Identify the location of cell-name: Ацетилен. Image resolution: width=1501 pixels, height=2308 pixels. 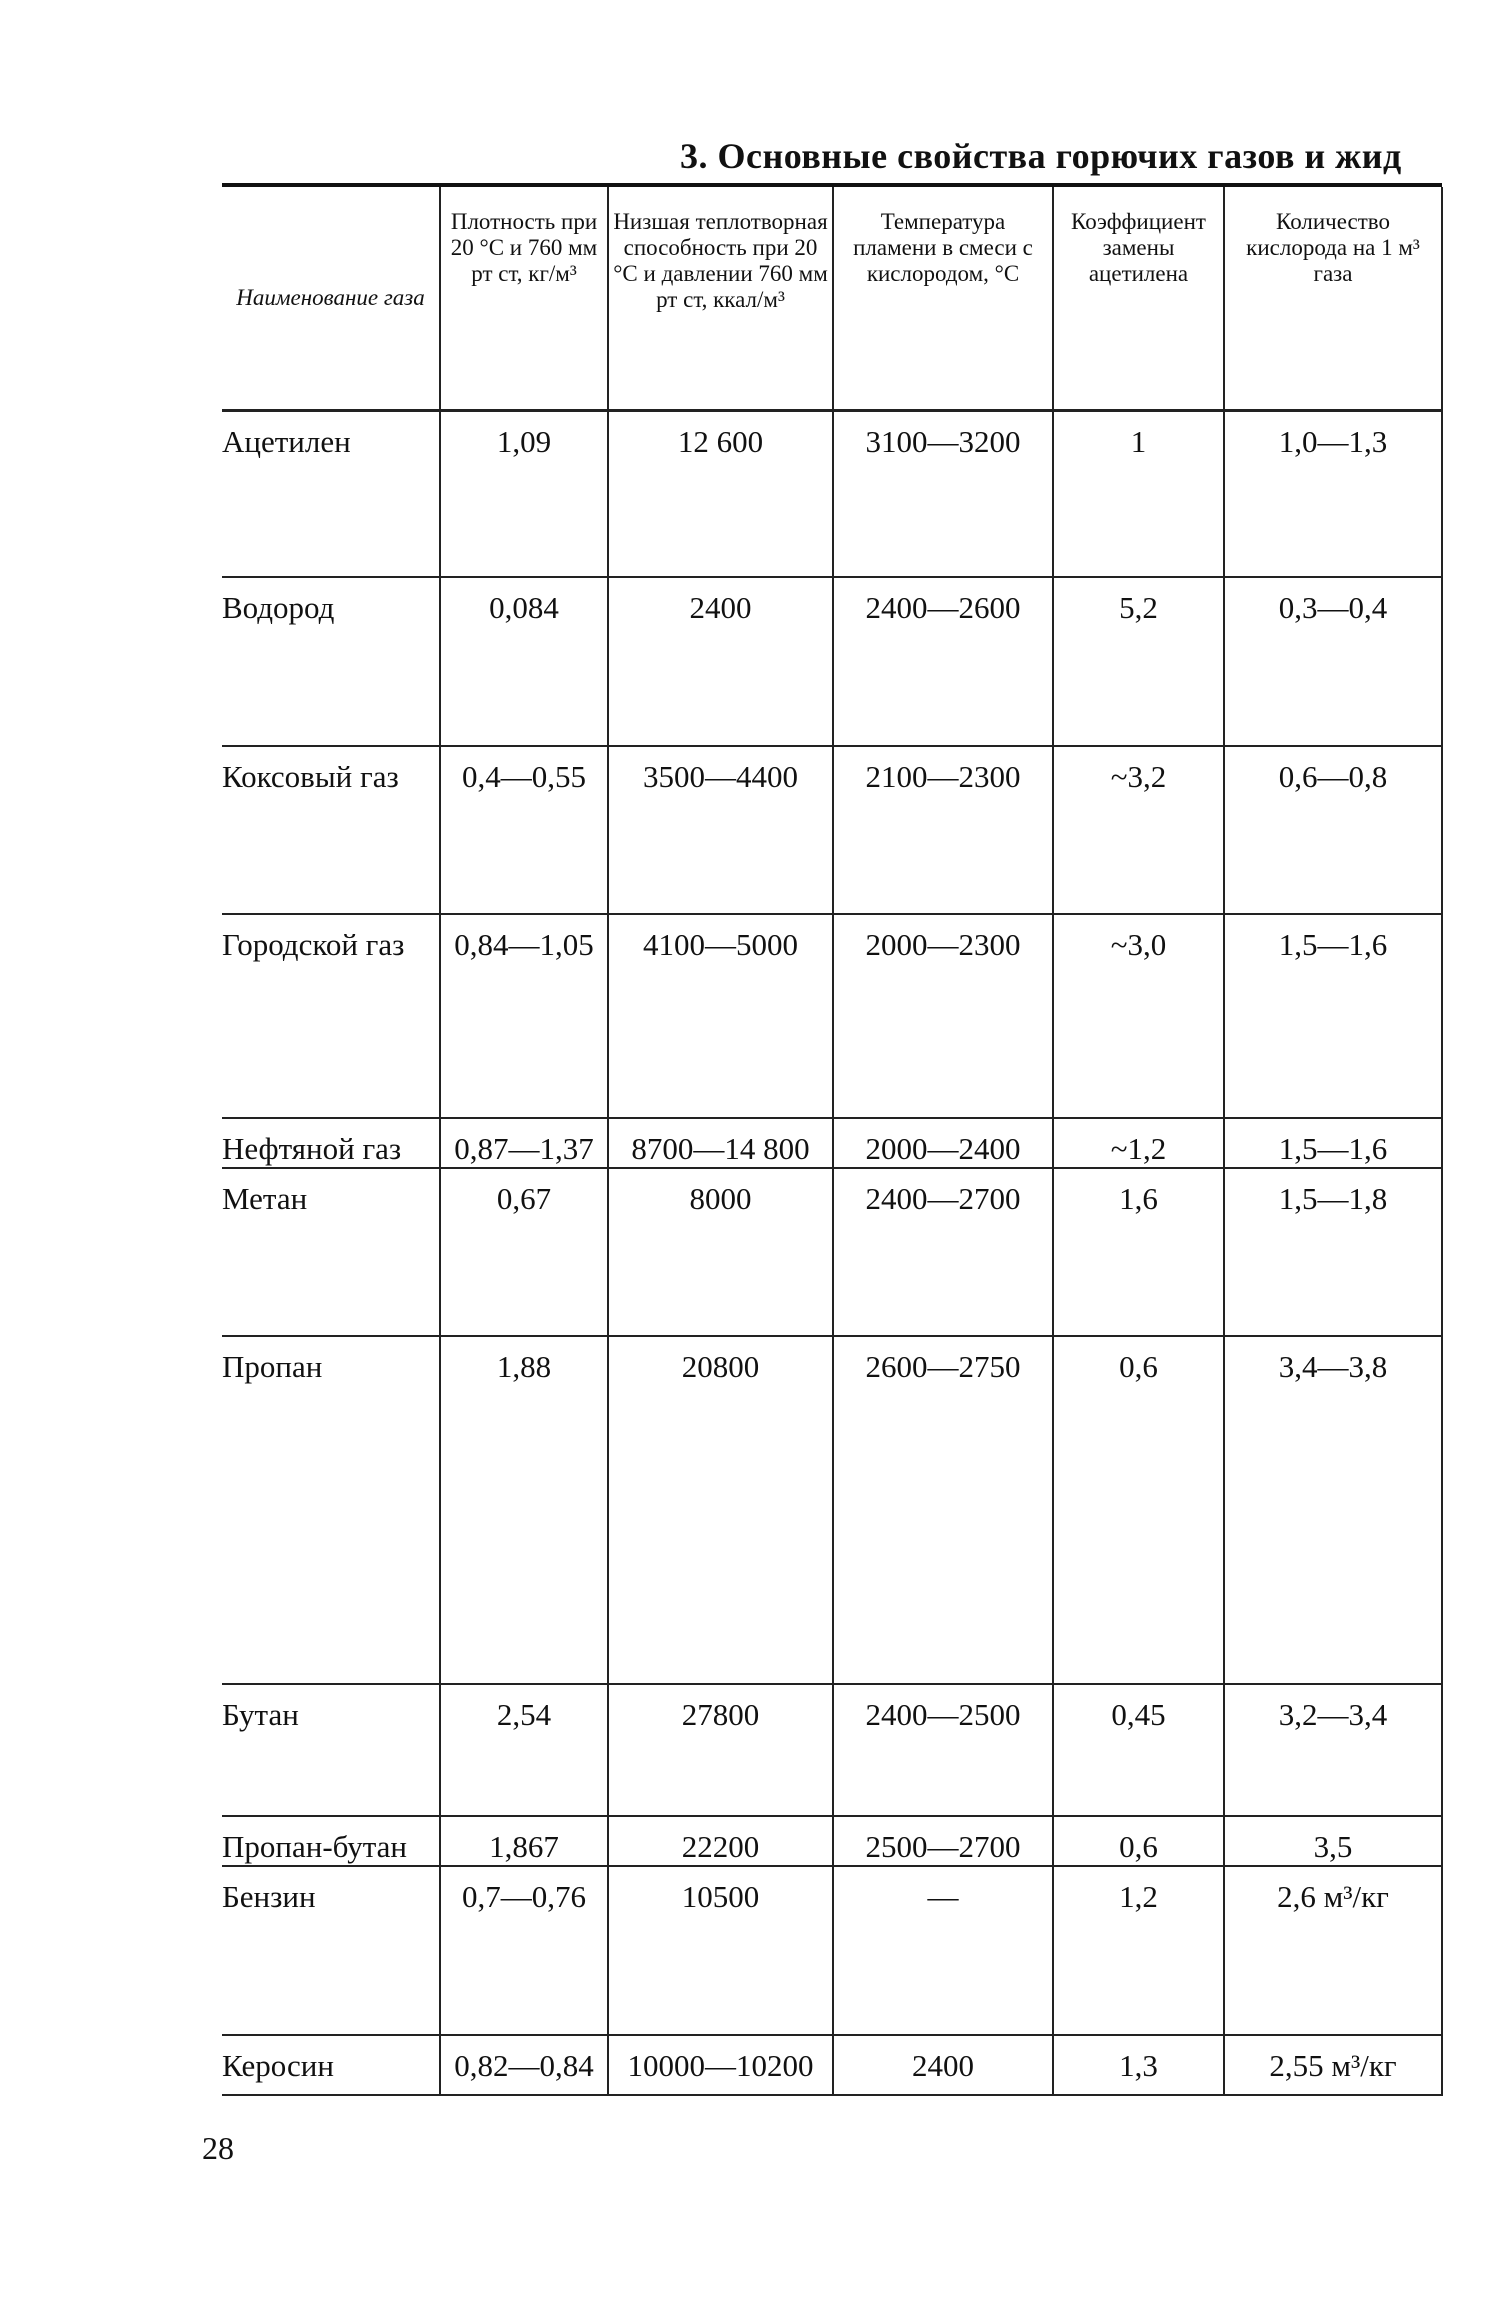
(331, 494).